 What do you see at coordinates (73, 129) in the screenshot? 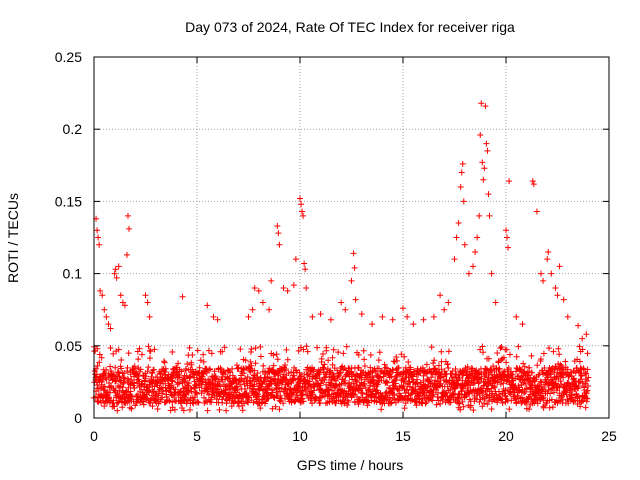
I see `y-tick-label: 0.2` at bounding box center [73, 129].